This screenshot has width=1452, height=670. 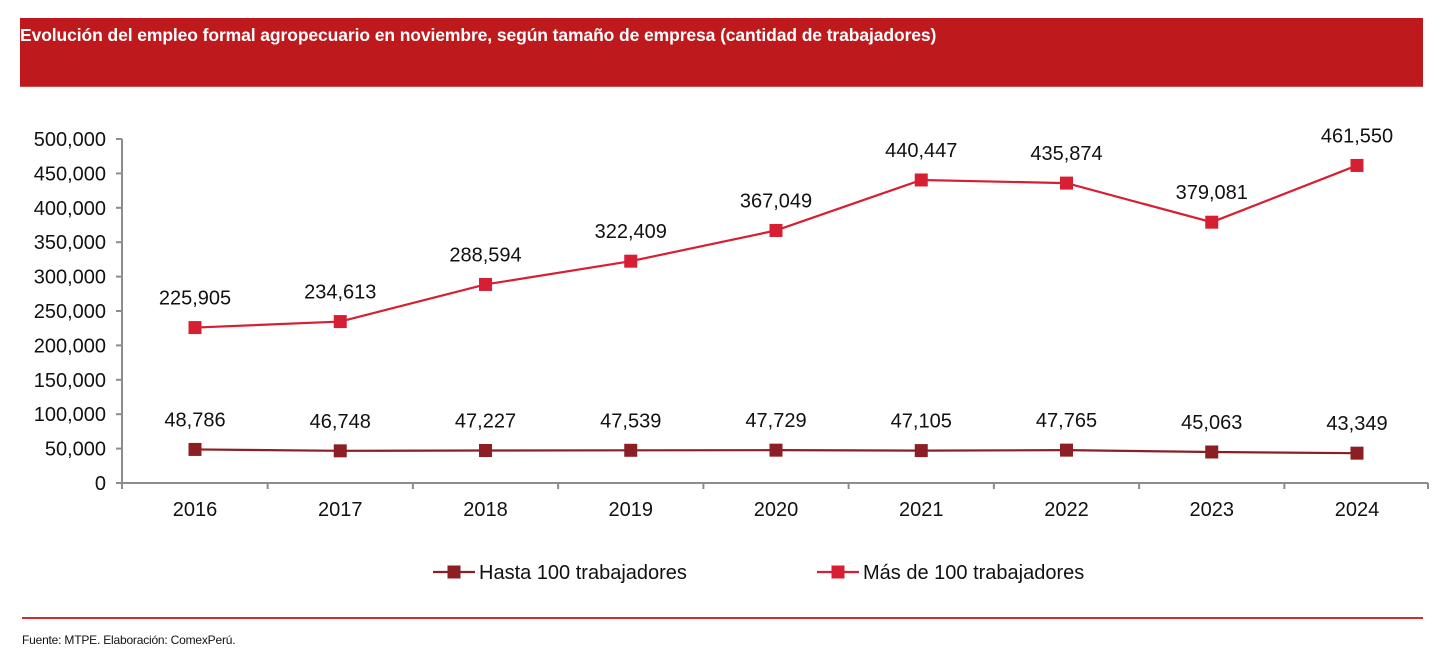 What do you see at coordinates (1356, 424) in the screenshot?
I see `data-label: 43,349` at bounding box center [1356, 424].